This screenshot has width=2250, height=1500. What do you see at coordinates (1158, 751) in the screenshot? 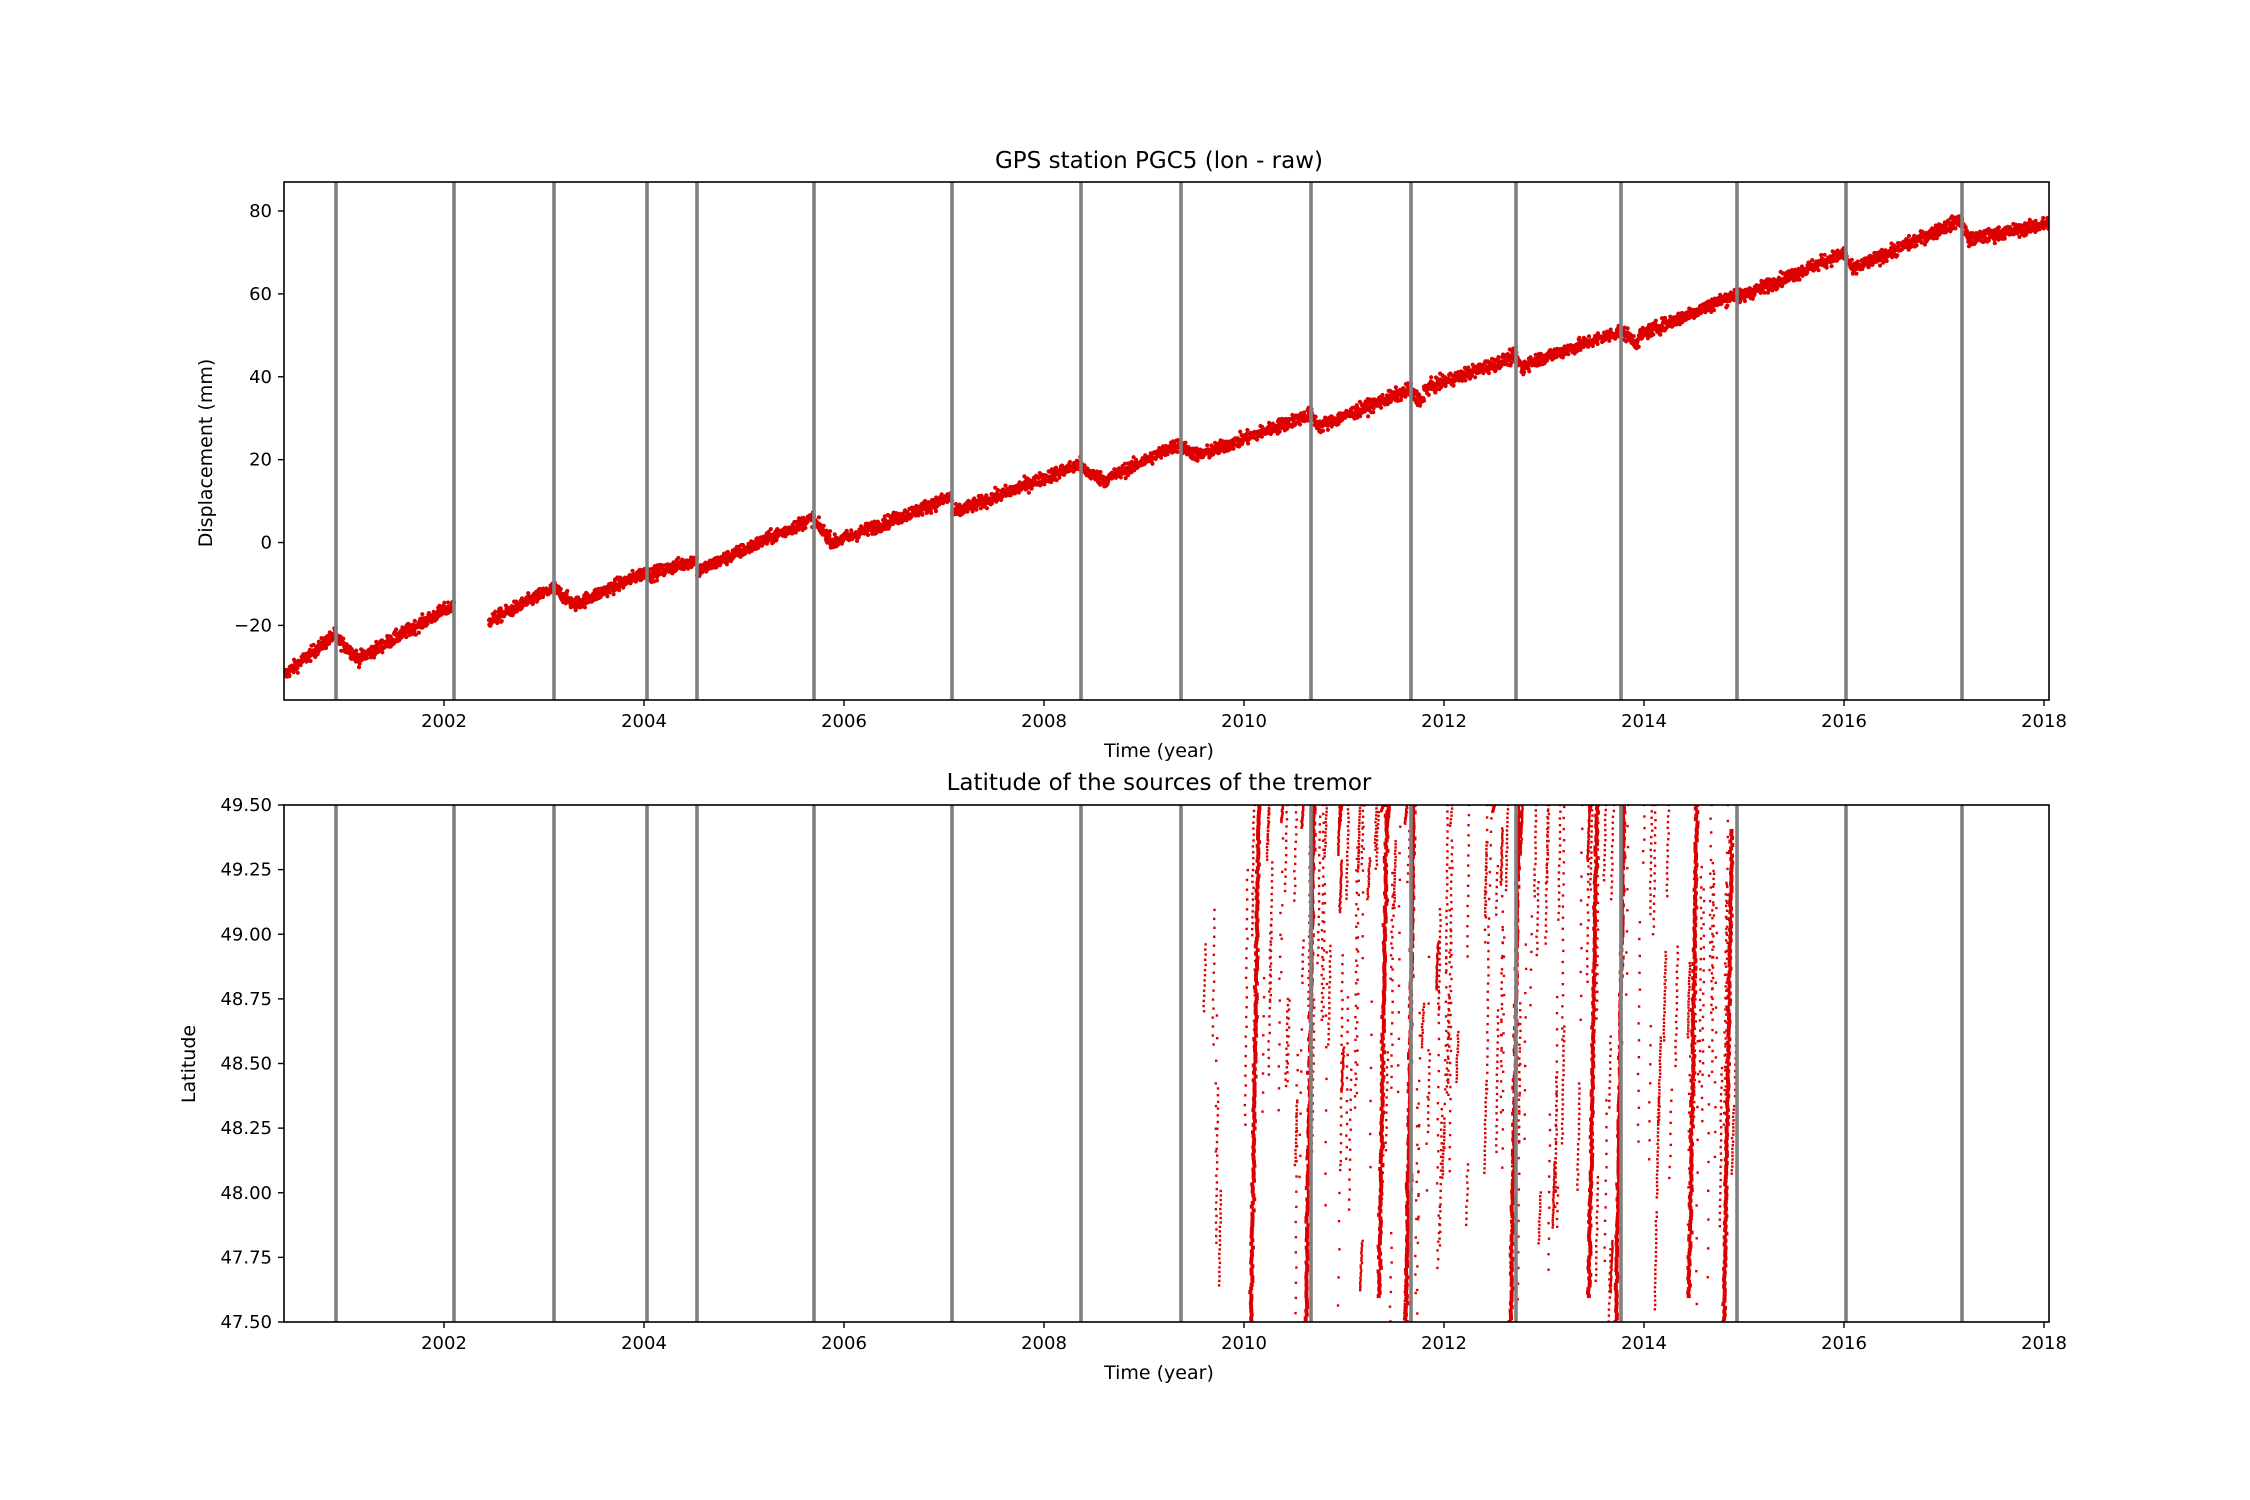
I see `gps-x-axis-label: Time (year)` at bounding box center [1158, 751].